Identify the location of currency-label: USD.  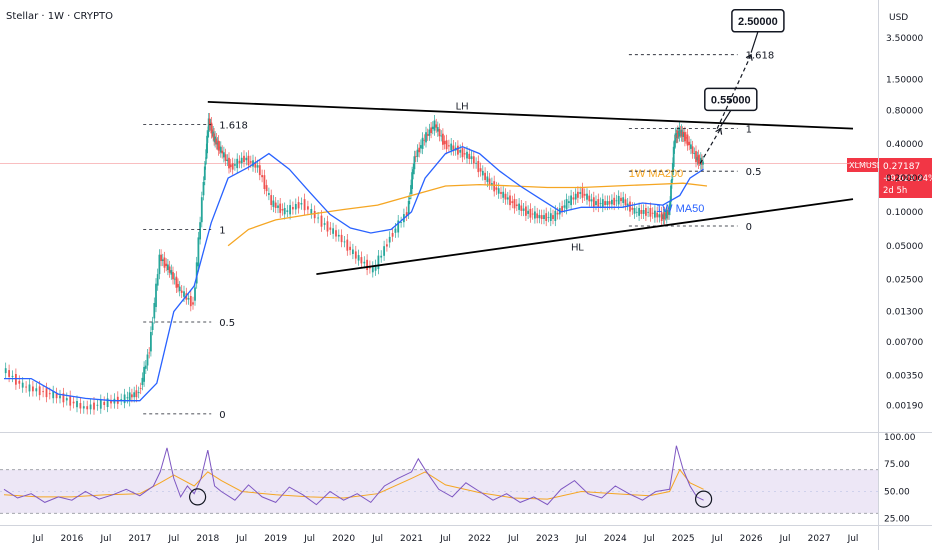
(898, 18).